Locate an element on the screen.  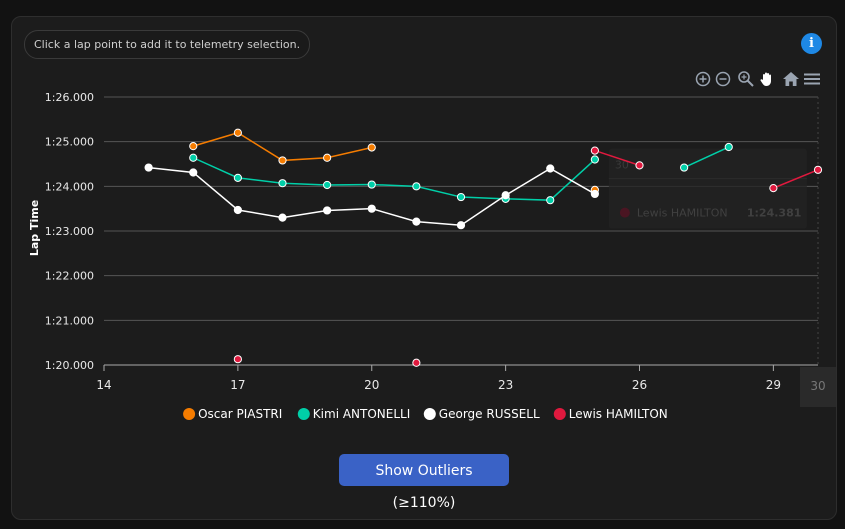
x-tick-label: 14 is located at coordinates (103, 385).